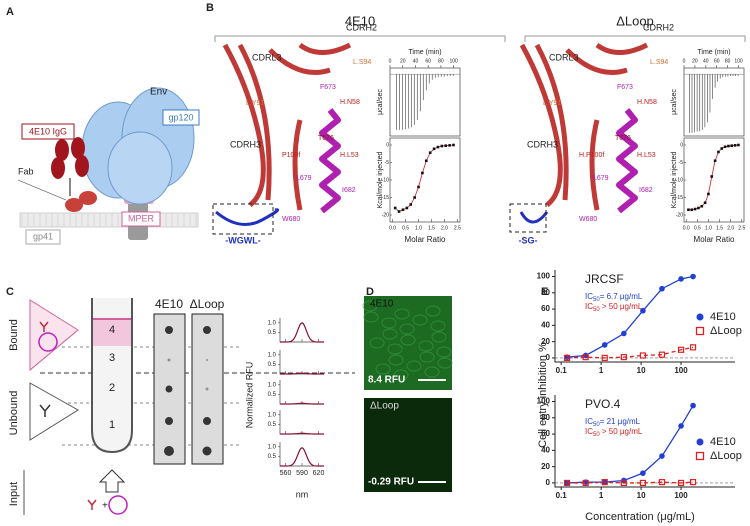  What do you see at coordinates (112, 425) in the screenshot?
I see `fraction-label: 1` at bounding box center [112, 425].